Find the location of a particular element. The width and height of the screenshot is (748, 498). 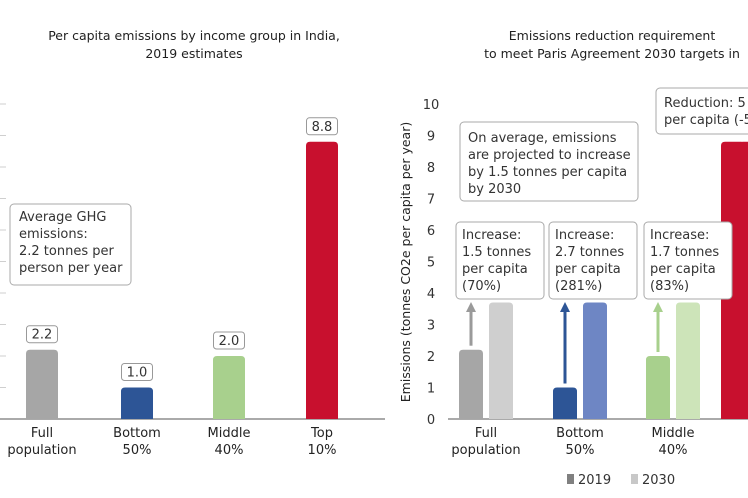

chart-2-y-tick-label: 6 is located at coordinates (431, 231).